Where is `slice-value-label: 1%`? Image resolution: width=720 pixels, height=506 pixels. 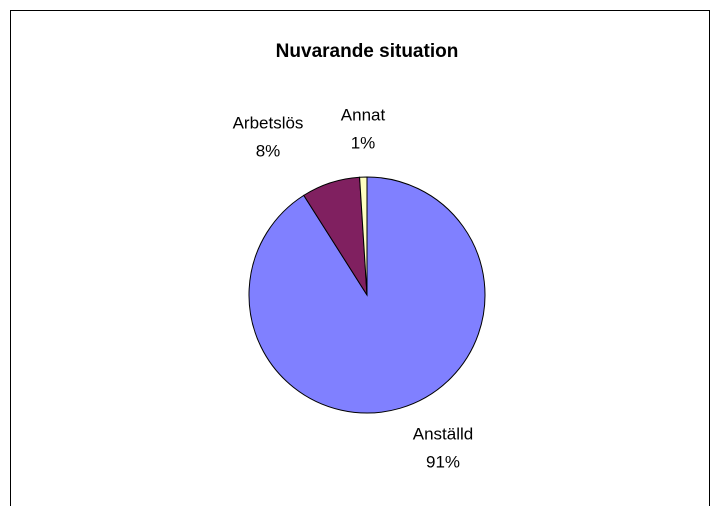
slice-value-label: 1% is located at coordinates (363, 142).